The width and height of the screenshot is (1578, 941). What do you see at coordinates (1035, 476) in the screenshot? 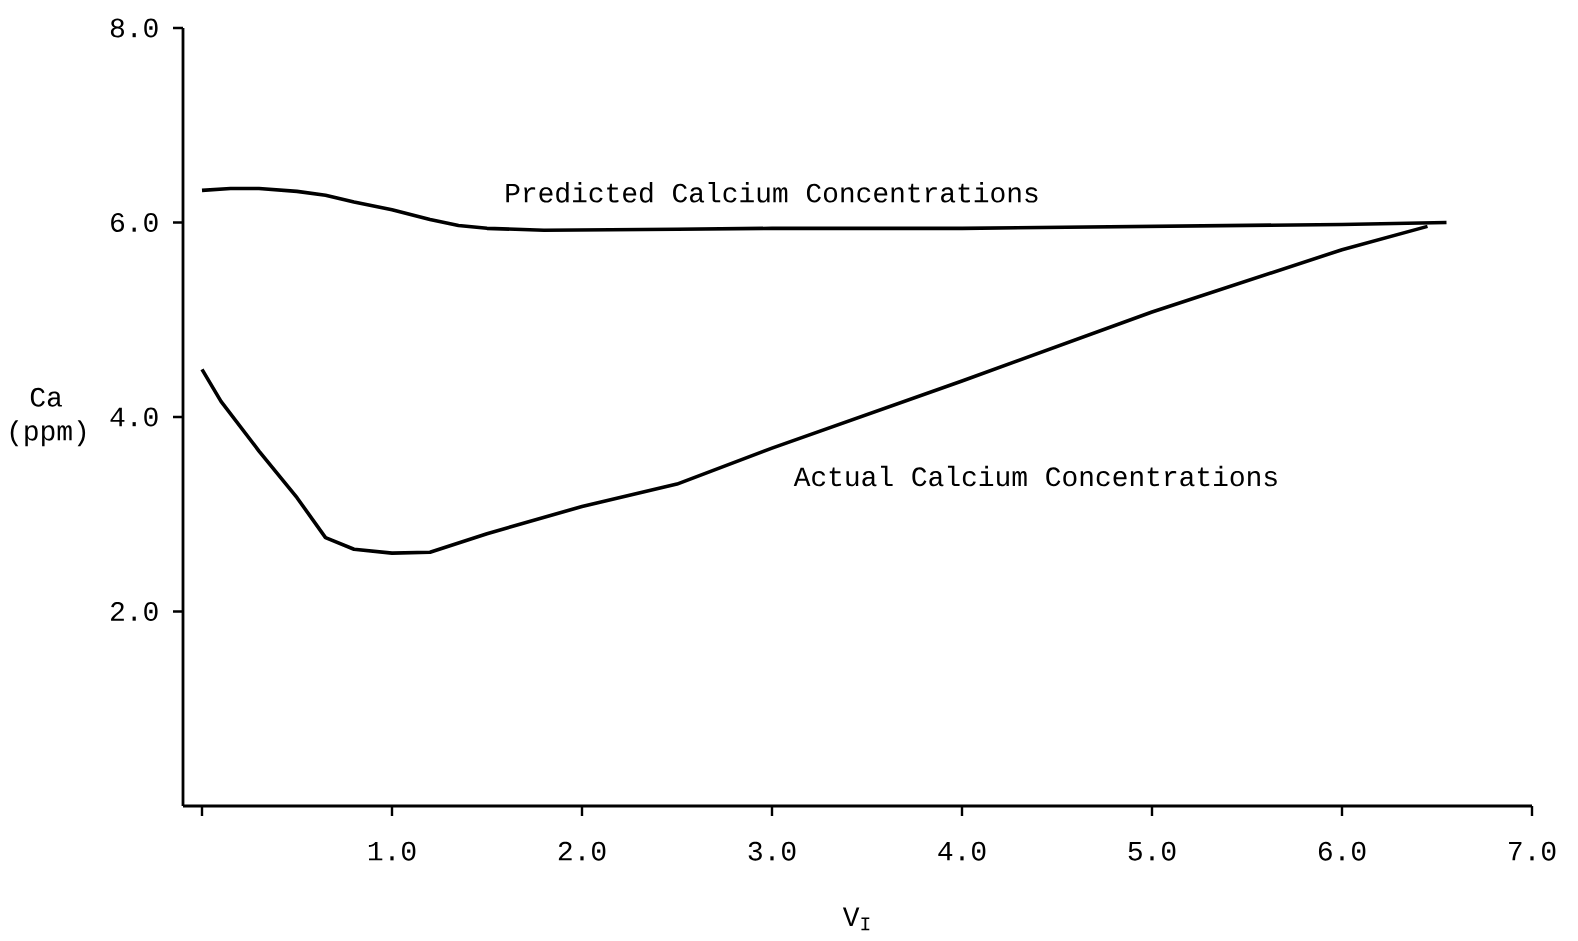
I see `series-label: Actual Calcium Concentrations` at bounding box center [1035, 476].